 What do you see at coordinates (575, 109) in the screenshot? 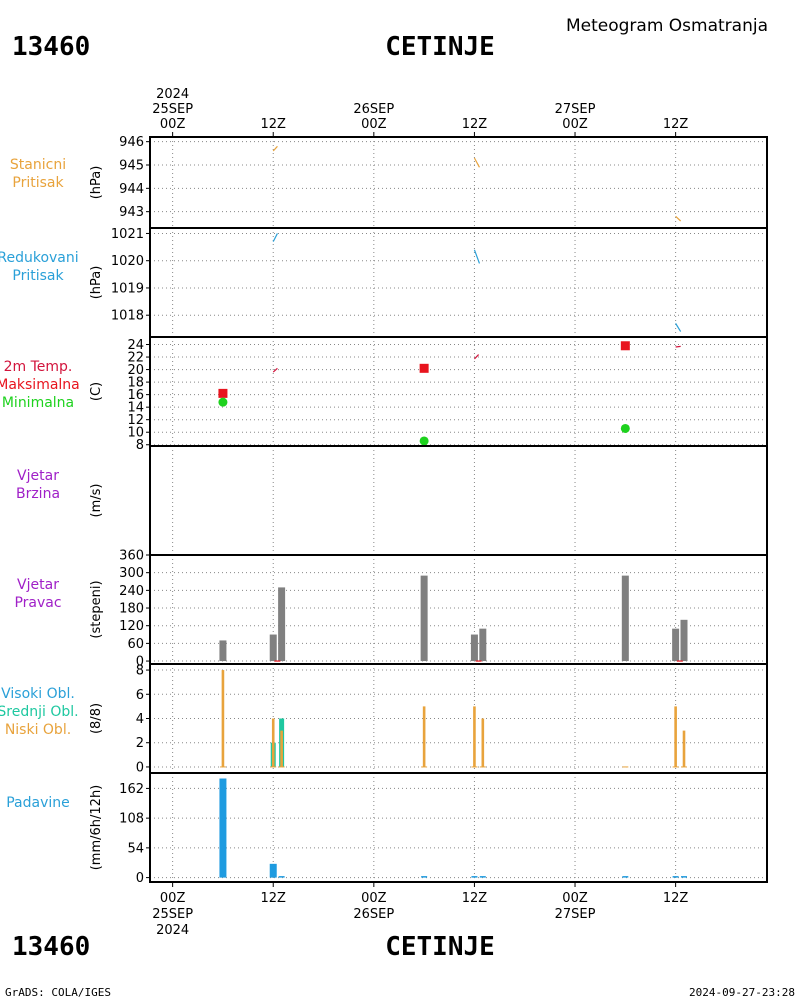
I see `top-time-label: 27SEP` at bounding box center [575, 109].